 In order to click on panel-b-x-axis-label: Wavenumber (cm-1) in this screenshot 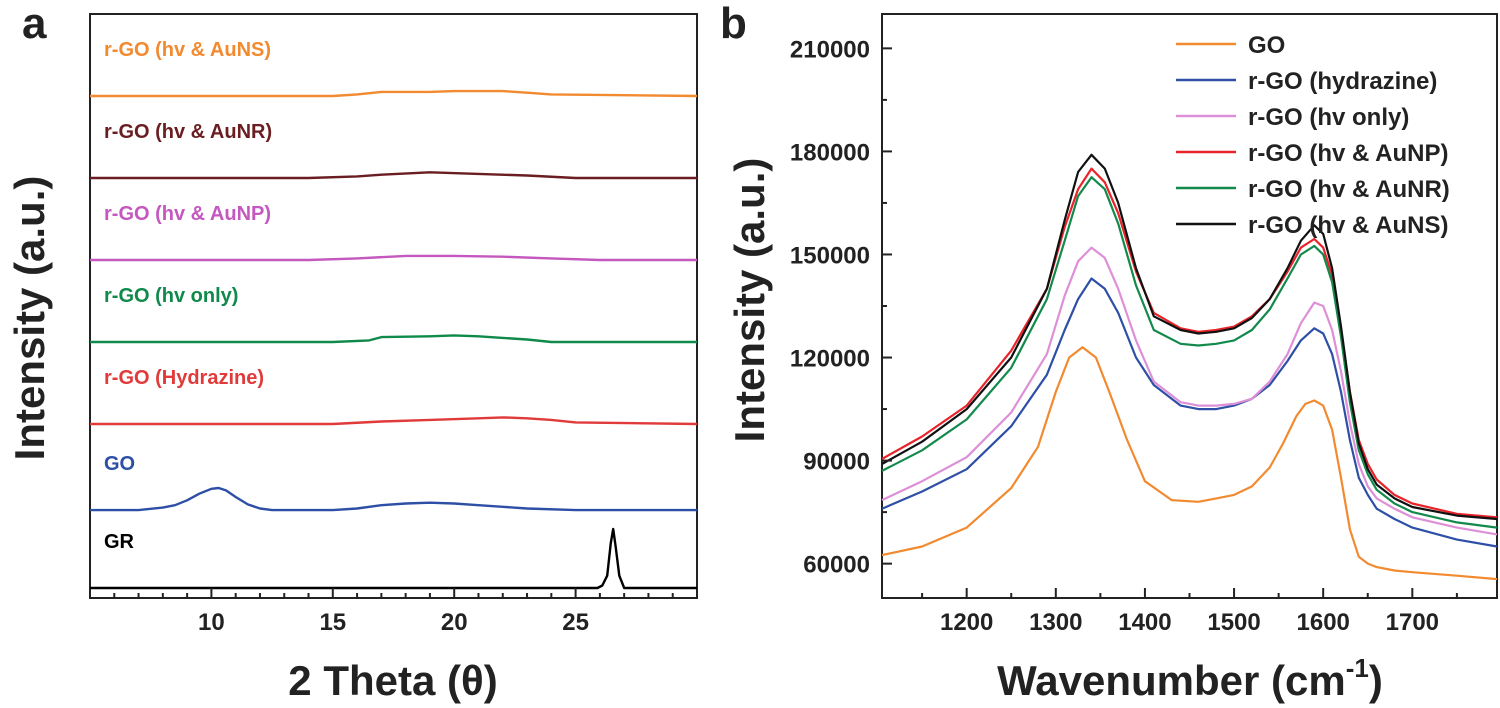, I will do `click(1190, 678)`.